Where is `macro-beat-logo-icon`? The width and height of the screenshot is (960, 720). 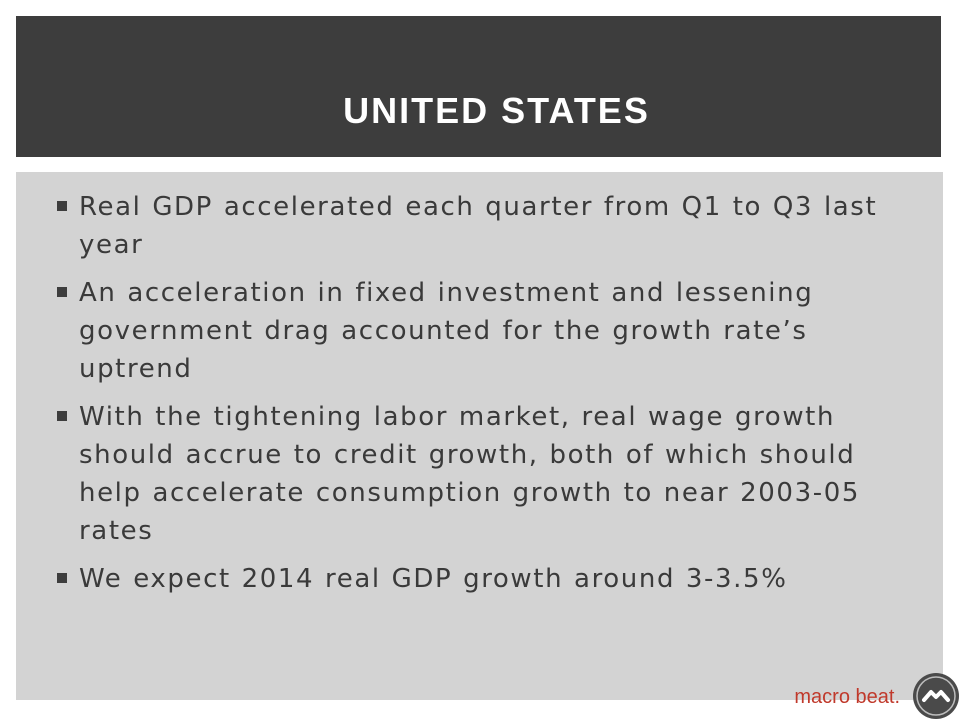
macro-beat-logo-icon is located at coordinates (936, 696).